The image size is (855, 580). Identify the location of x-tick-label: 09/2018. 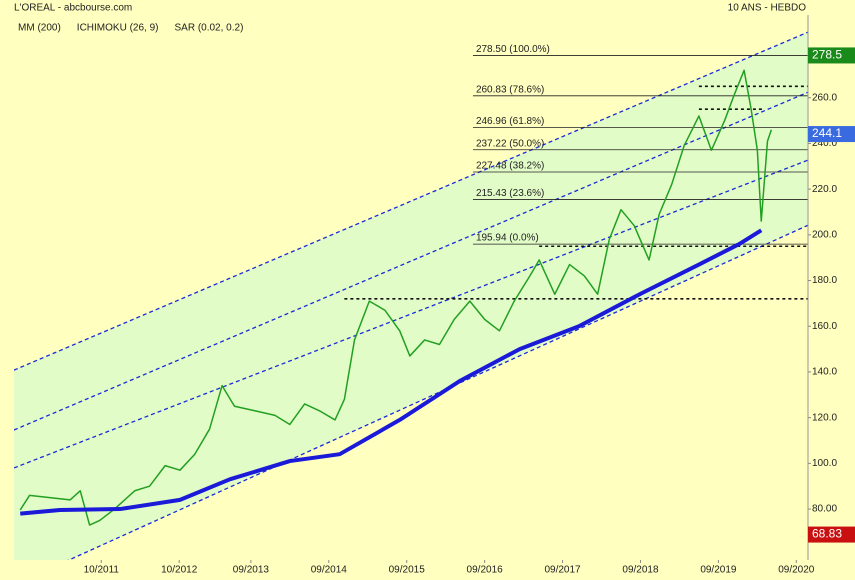
(640, 570).